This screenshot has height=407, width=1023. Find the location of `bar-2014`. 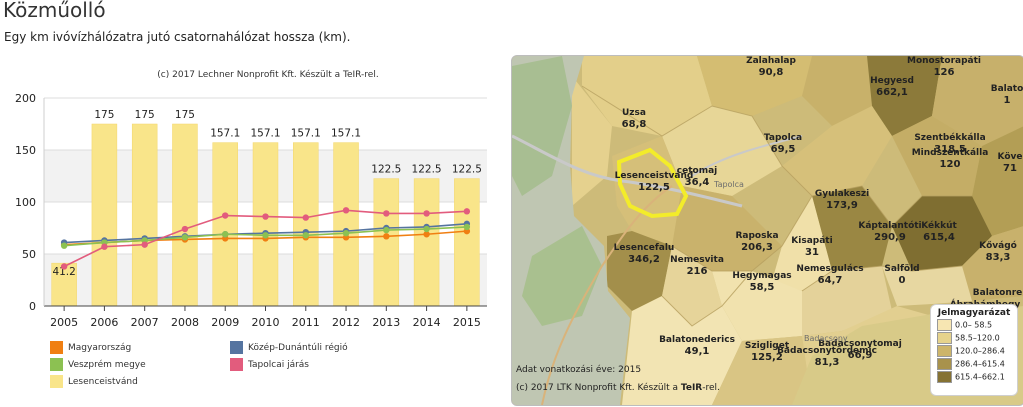

bar-2014 is located at coordinates (426, 242).